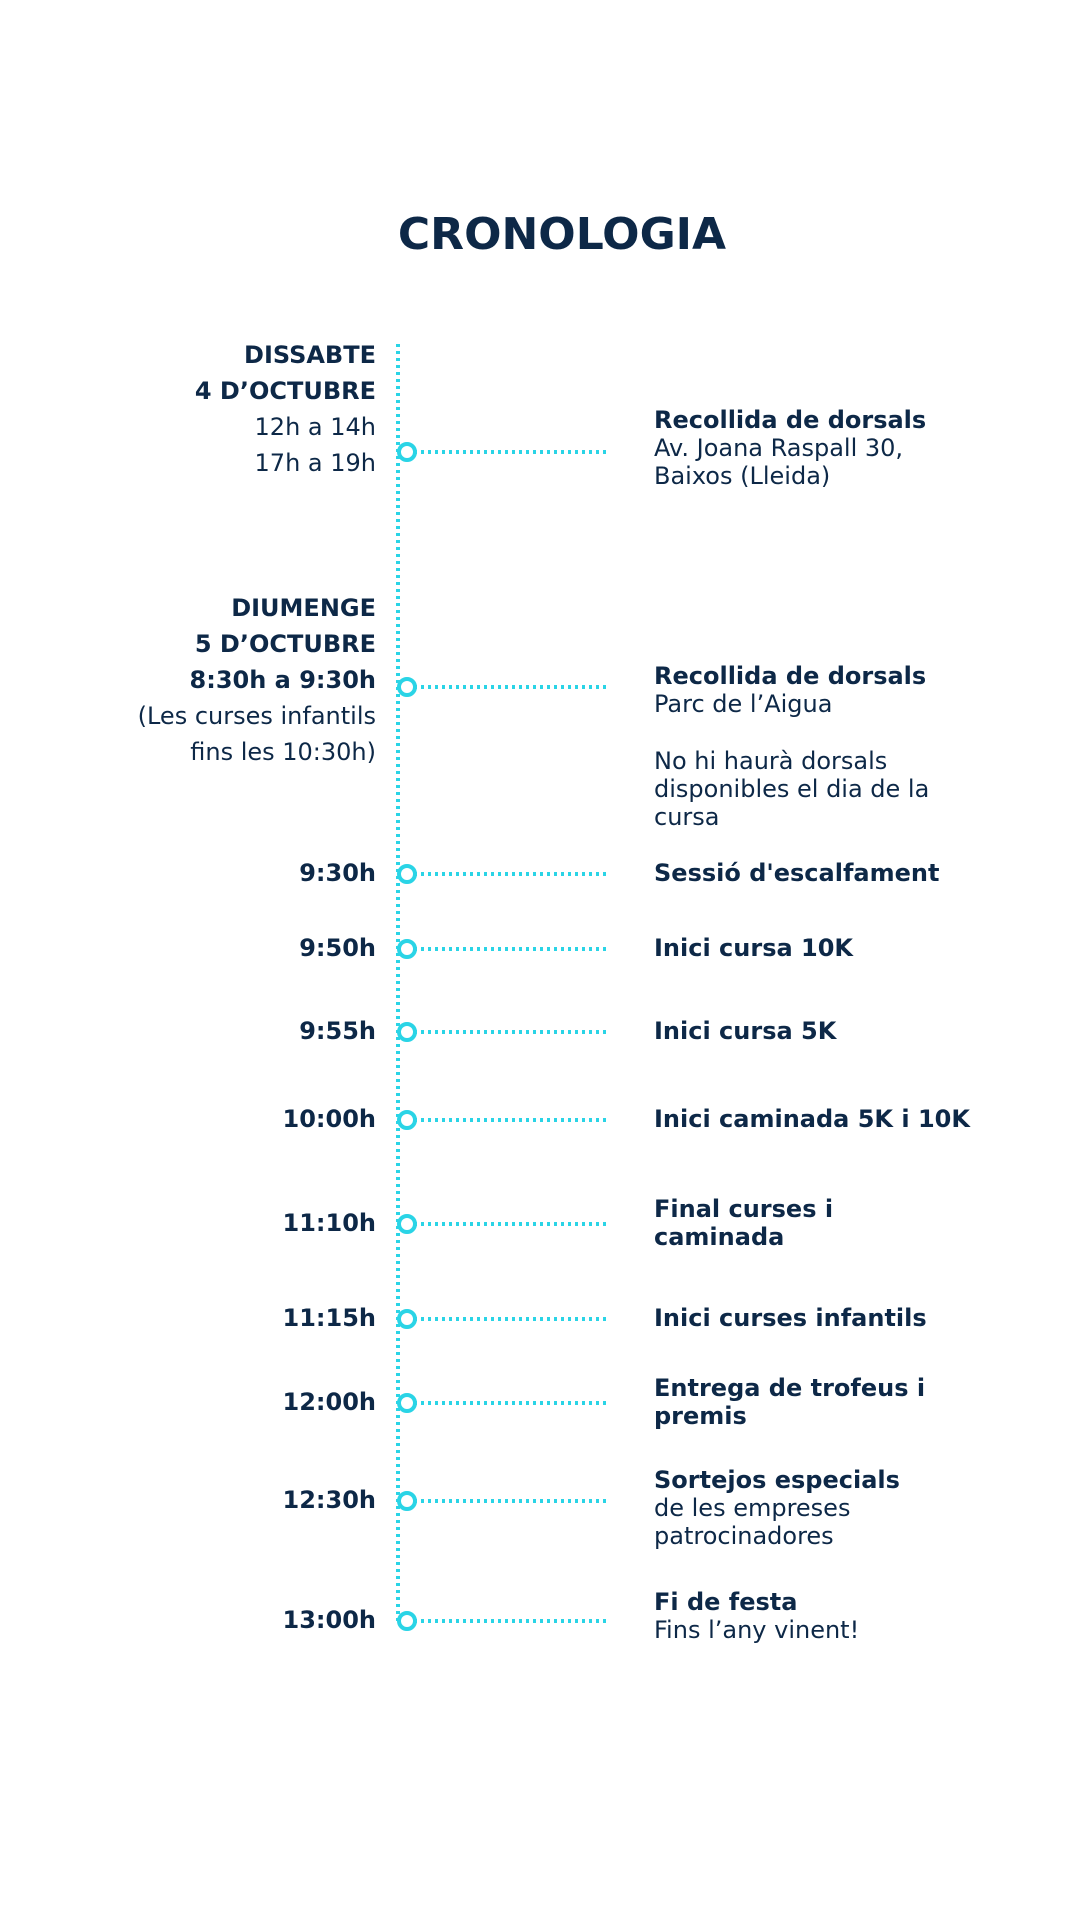 The height and width of the screenshot is (1920, 1080). What do you see at coordinates (686, 817) in the screenshot?
I see `event-note: cursa` at bounding box center [686, 817].